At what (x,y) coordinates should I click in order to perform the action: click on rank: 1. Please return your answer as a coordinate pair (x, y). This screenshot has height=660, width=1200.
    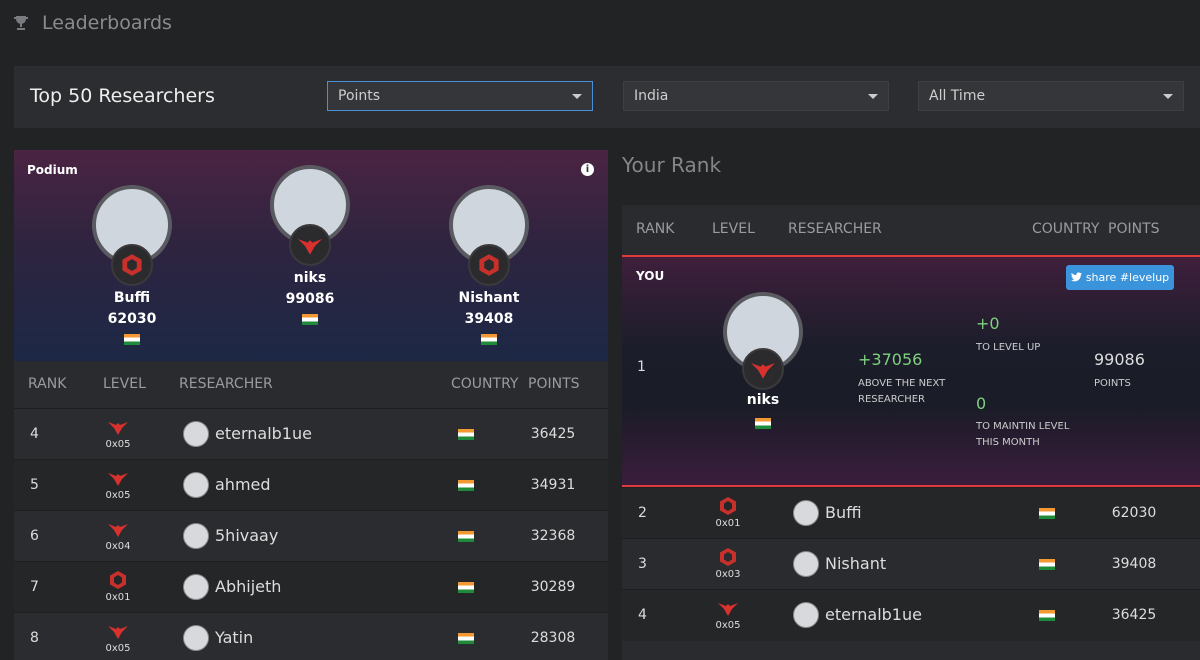
    Looking at the image, I should click on (641, 367).